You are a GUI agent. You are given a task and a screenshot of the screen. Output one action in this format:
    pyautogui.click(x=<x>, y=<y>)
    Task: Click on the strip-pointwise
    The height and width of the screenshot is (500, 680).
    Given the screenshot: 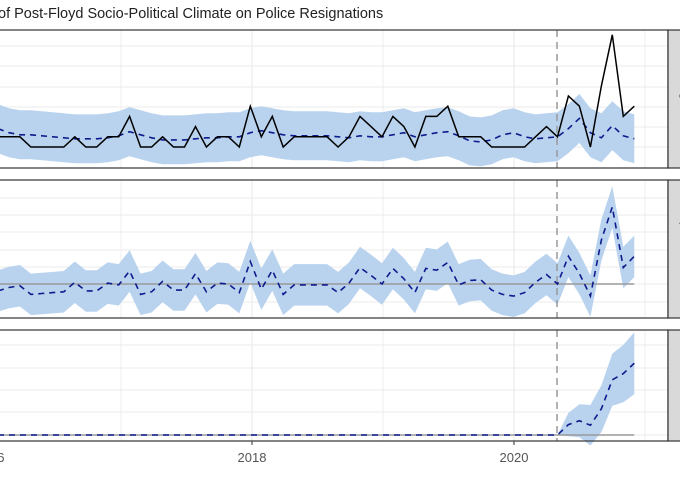 What is the action you would take?
    pyautogui.click(x=673, y=249)
    